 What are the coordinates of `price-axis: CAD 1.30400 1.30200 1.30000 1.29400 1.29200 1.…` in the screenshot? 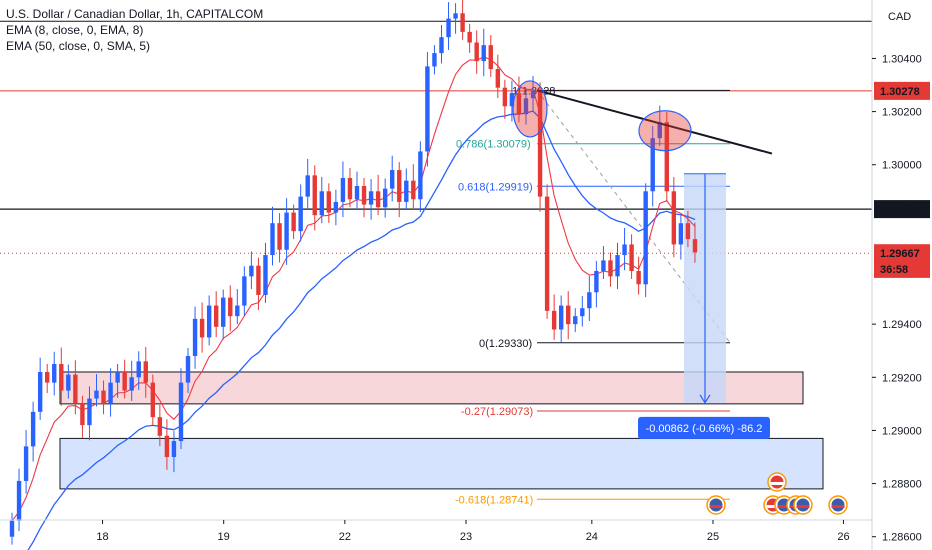 It's located at (901, 275).